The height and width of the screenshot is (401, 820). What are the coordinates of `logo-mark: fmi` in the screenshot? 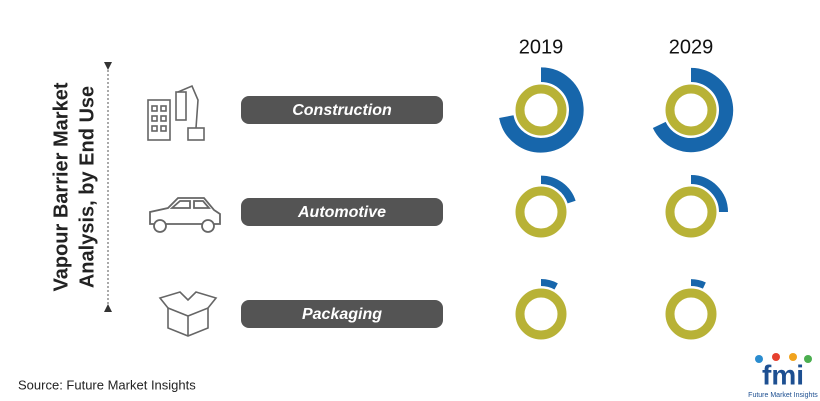 It's located at (783, 374).